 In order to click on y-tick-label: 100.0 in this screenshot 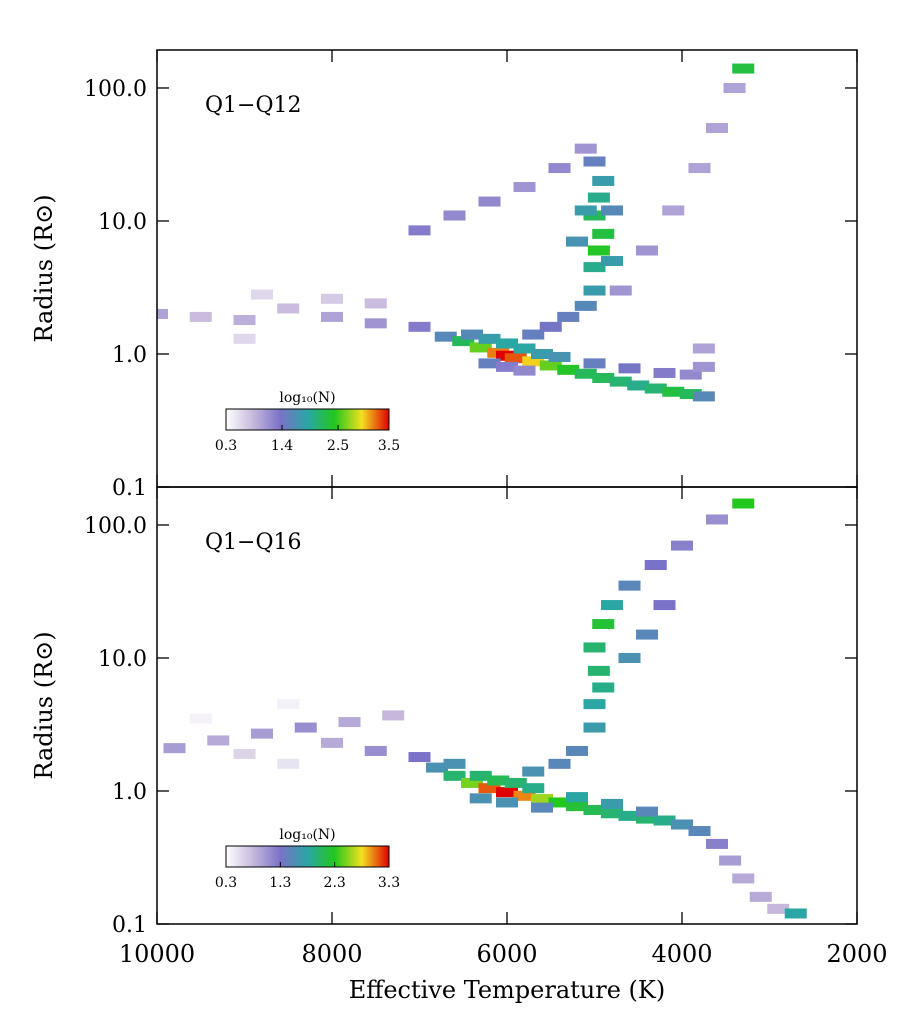, I will do `click(115, 526)`.